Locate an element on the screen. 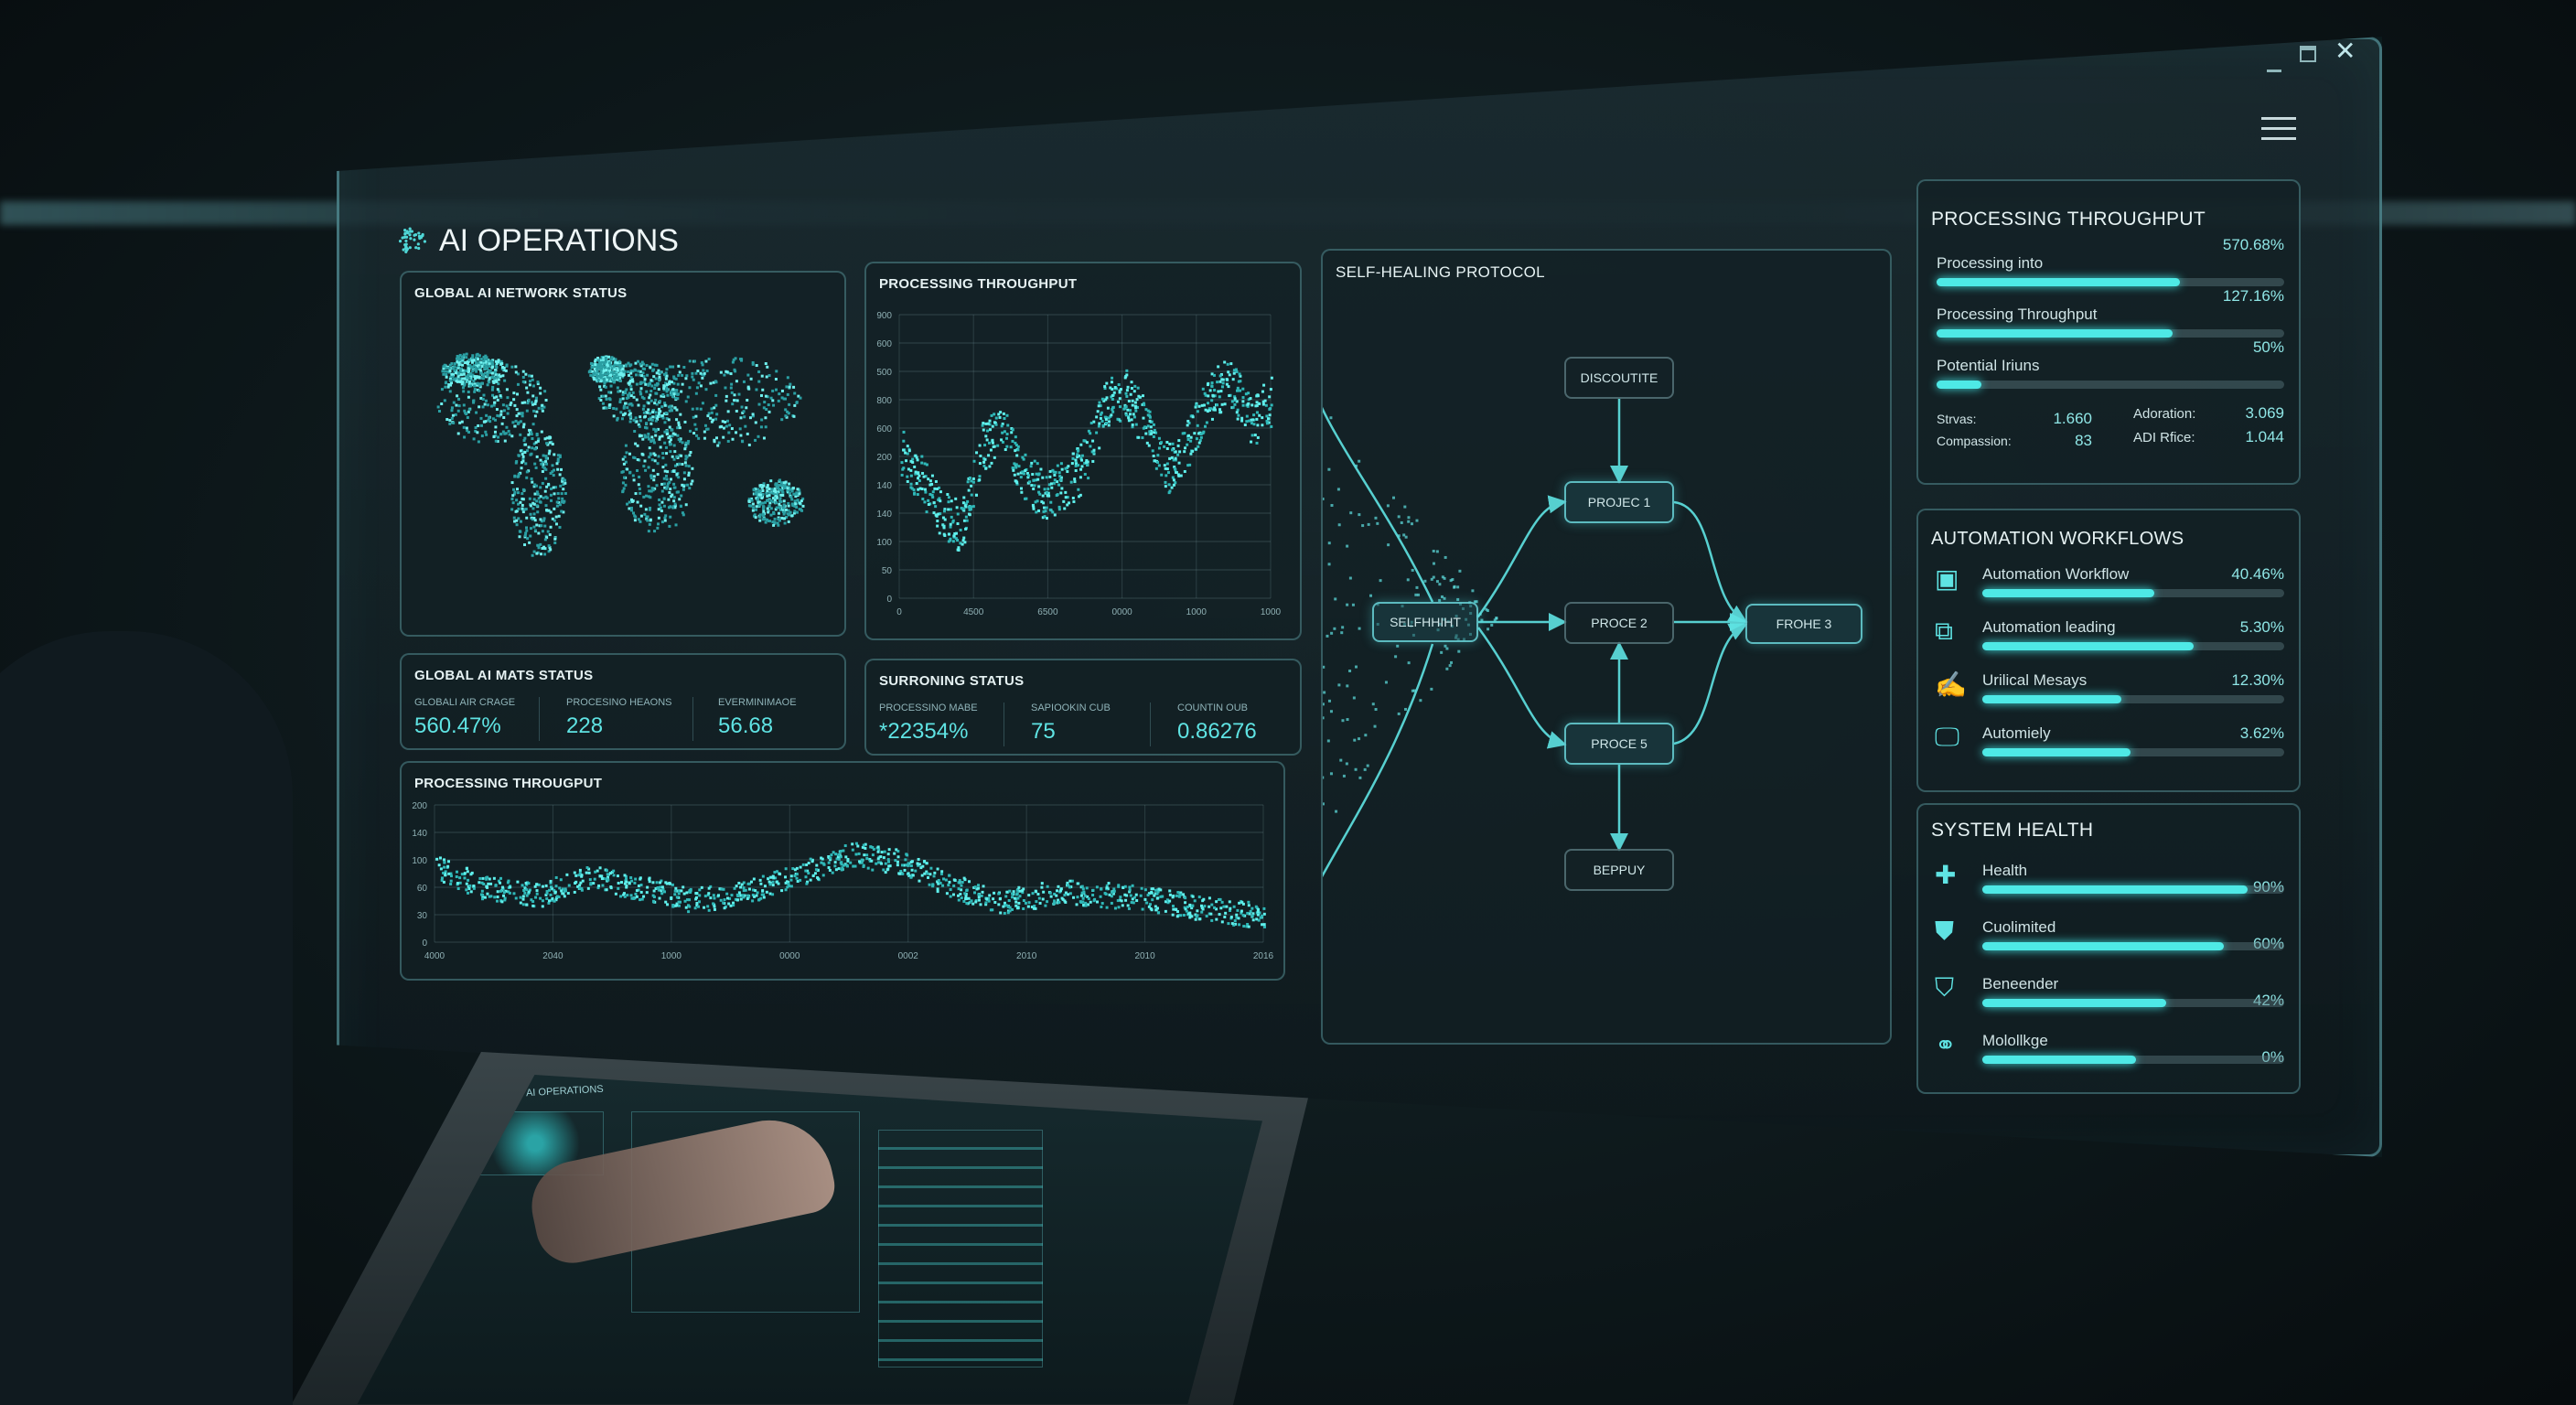  node-proce-2: PROCE 2 is located at coordinates (1619, 623).